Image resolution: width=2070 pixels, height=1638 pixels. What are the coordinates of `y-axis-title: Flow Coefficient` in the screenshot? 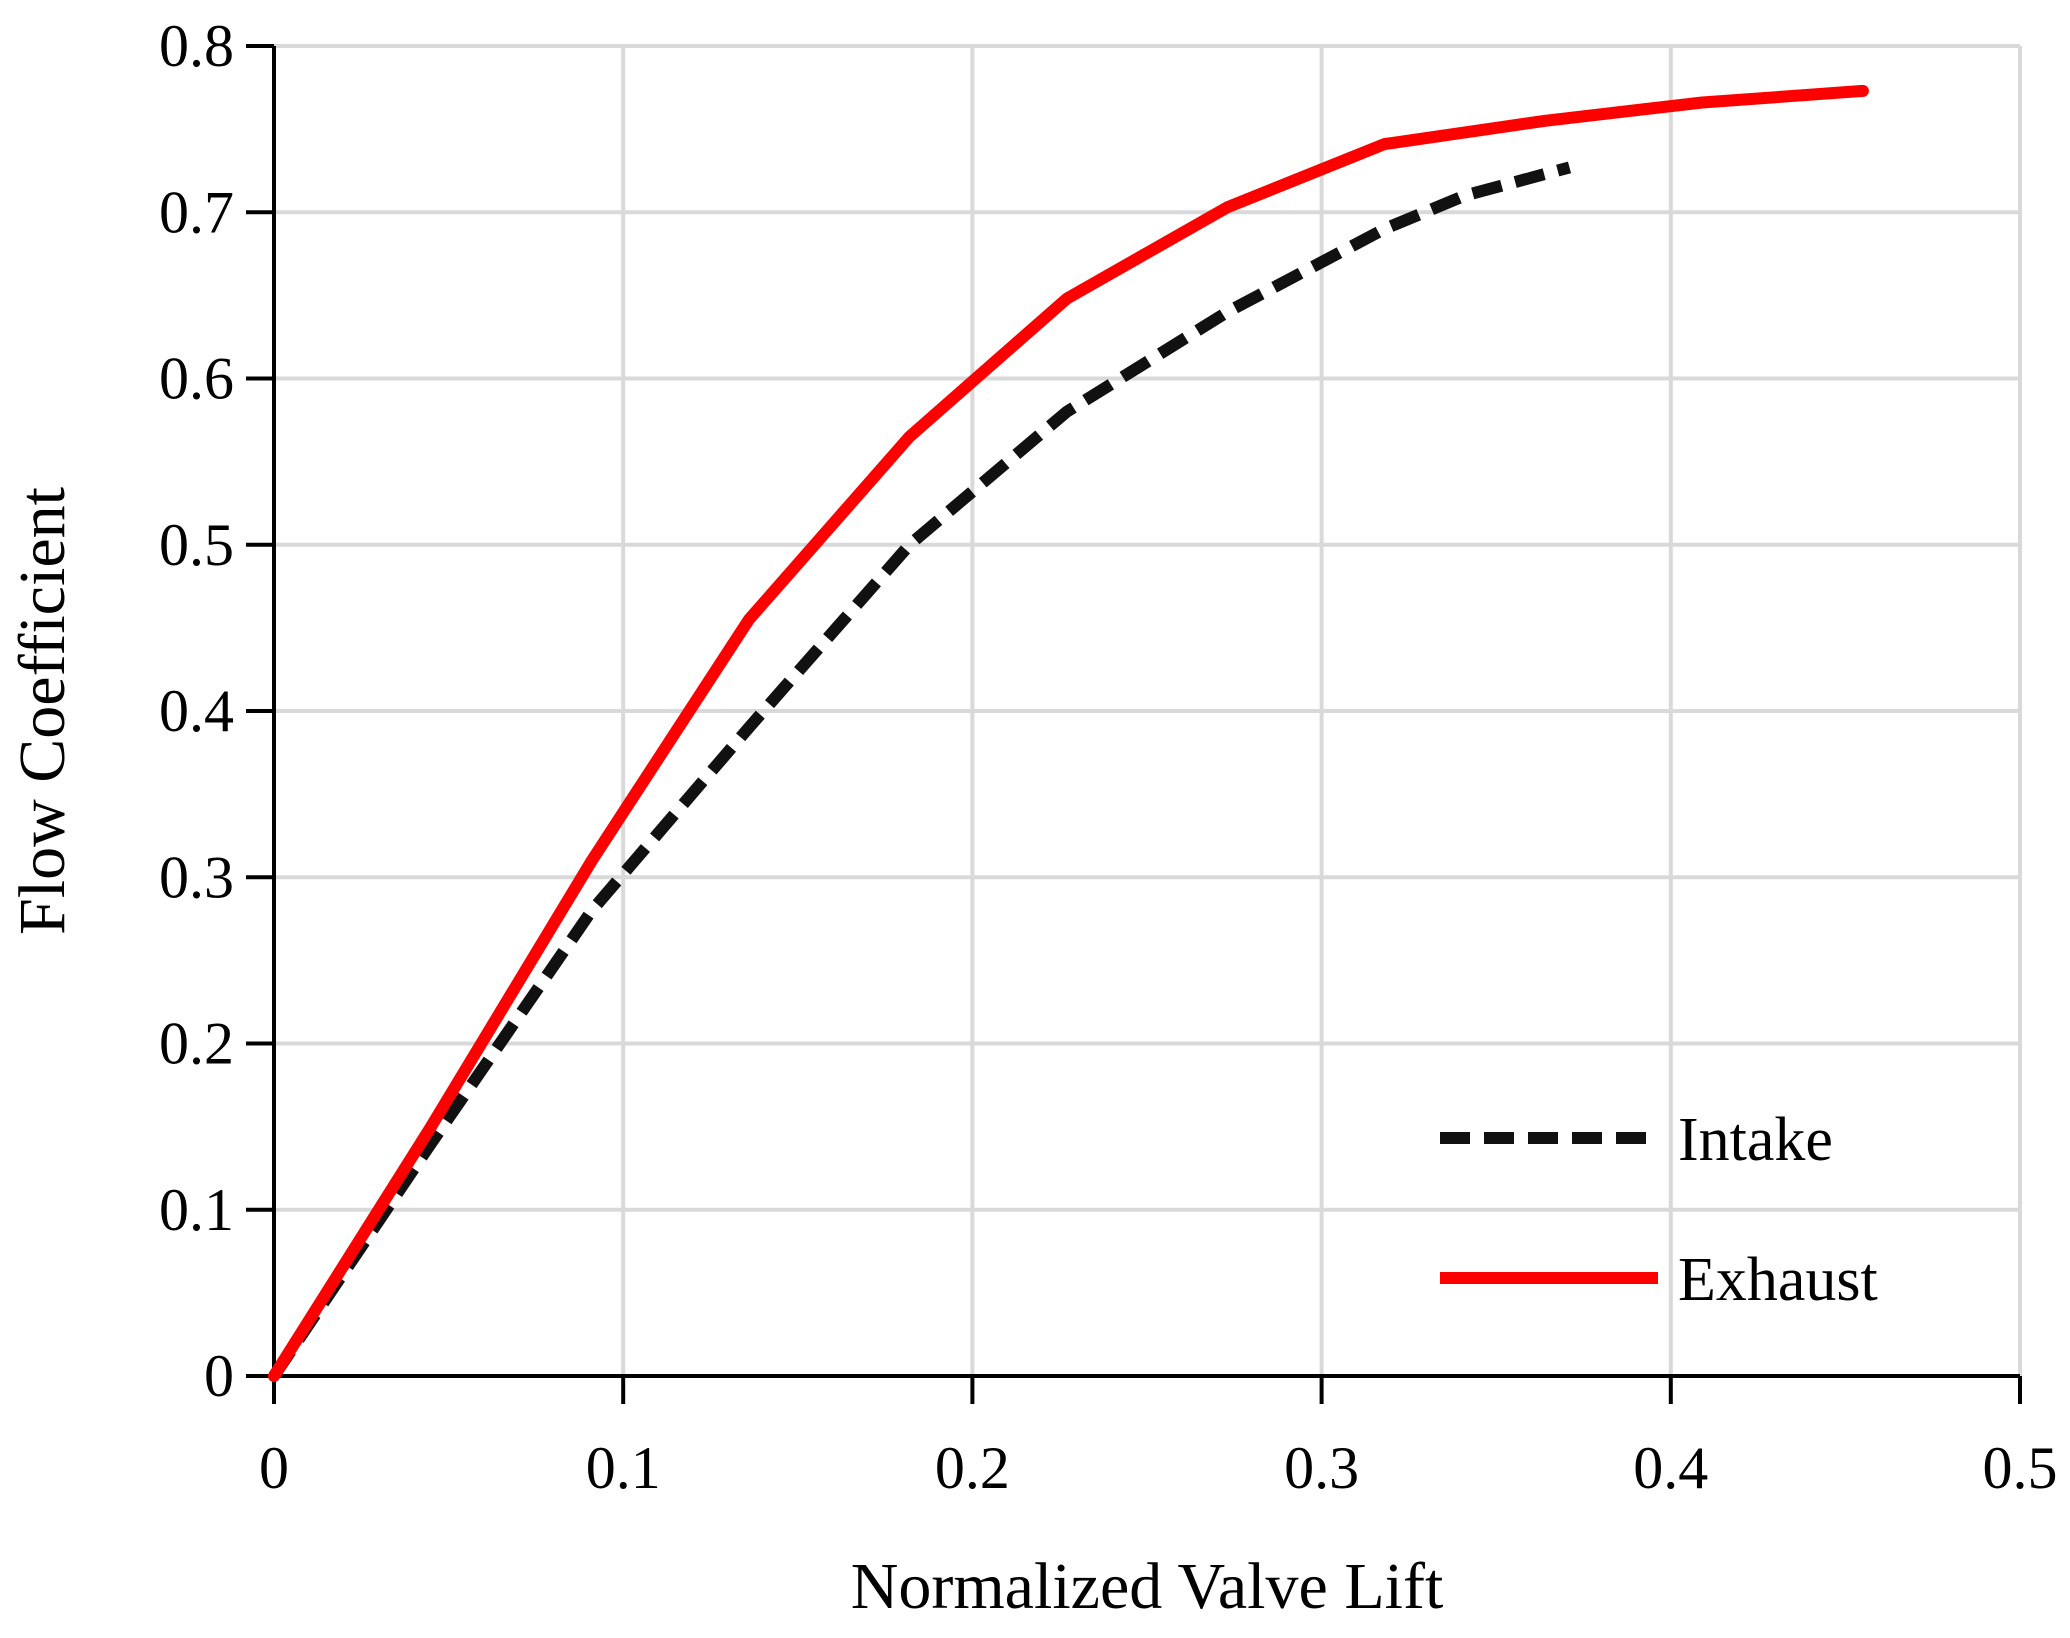 It's located at (42, 711).